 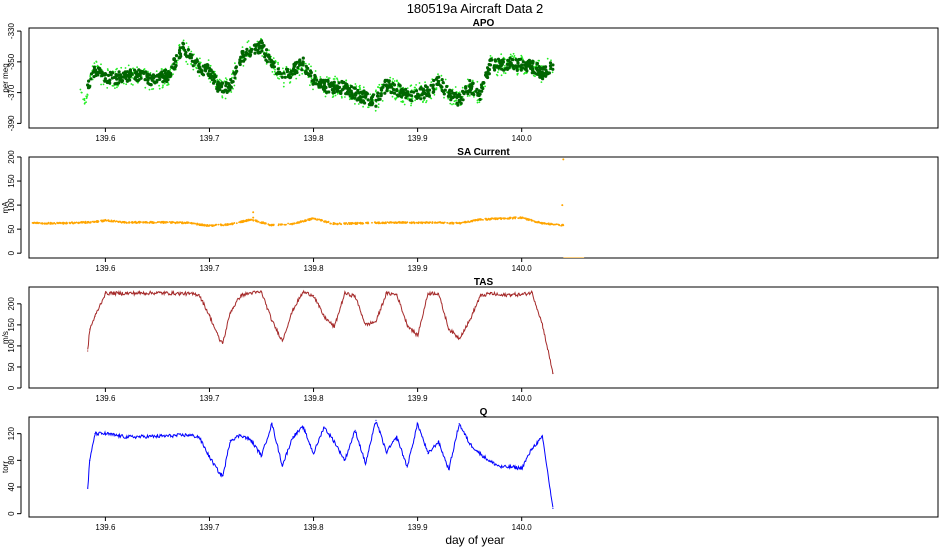 I want to click on sa-current-y-tick-label: 50, so click(x=11, y=228).